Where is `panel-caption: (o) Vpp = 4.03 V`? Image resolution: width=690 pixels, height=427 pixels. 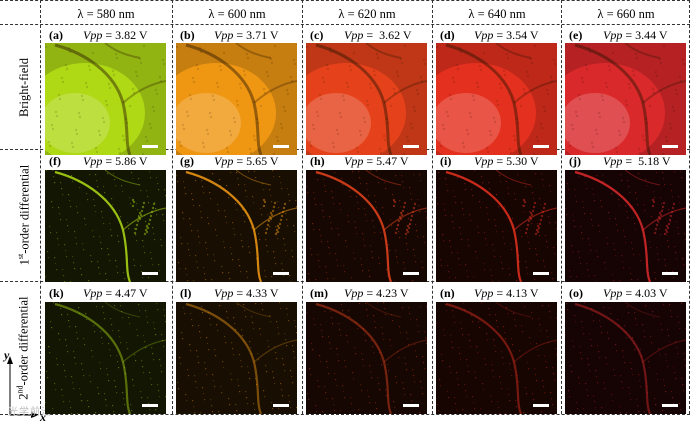 panel-caption: (o) Vpp = 4.03 V is located at coordinates (627, 293).